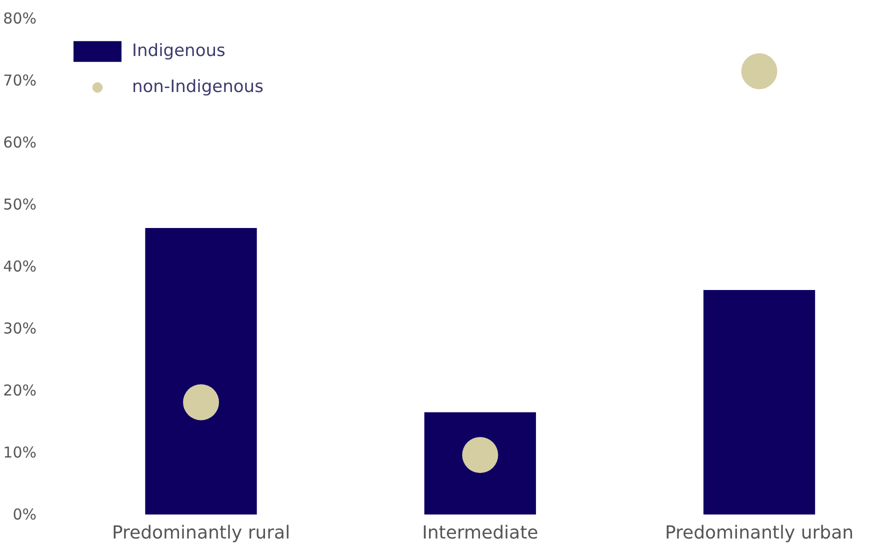 This screenshot has height=546, width=876. Describe the element at coordinates (20, 81) in the screenshot. I see `y-tick-label: 70%` at that location.